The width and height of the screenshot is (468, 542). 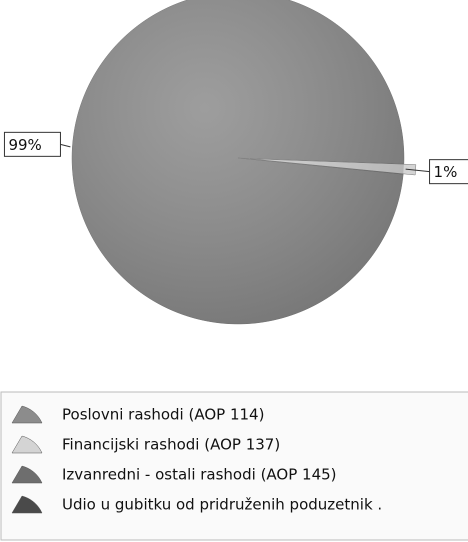 I want to click on data-label: 1%, so click(x=446, y=172).